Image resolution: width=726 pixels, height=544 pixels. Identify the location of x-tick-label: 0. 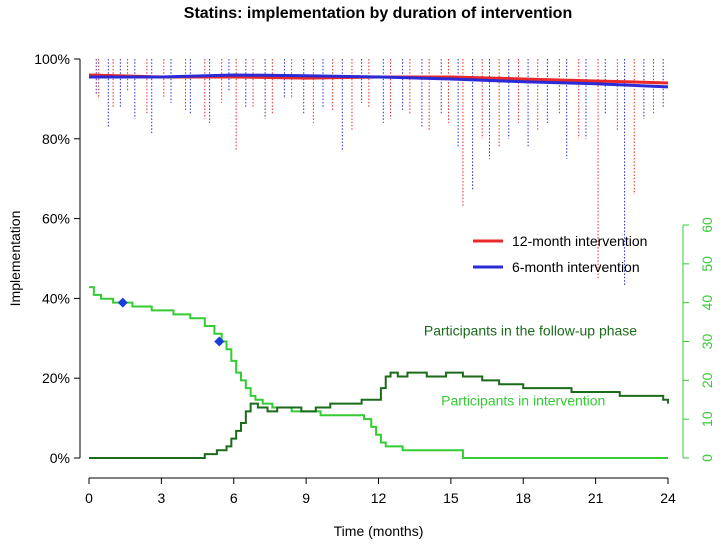
(89, 498).